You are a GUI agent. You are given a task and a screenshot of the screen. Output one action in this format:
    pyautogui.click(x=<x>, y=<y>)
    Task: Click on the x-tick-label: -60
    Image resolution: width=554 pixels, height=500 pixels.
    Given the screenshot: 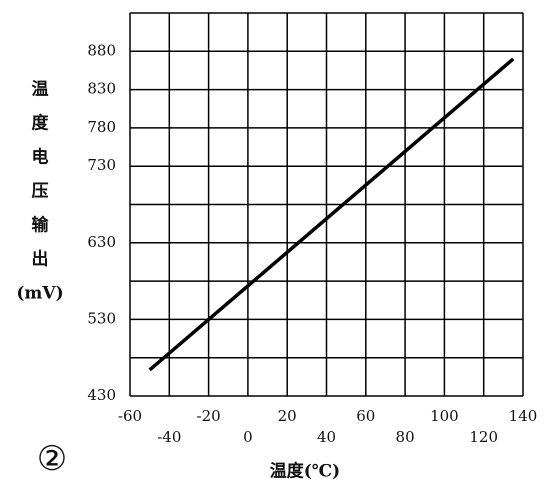 What is the action you would take?
    pyautogui.click(x=130, y=416)
    